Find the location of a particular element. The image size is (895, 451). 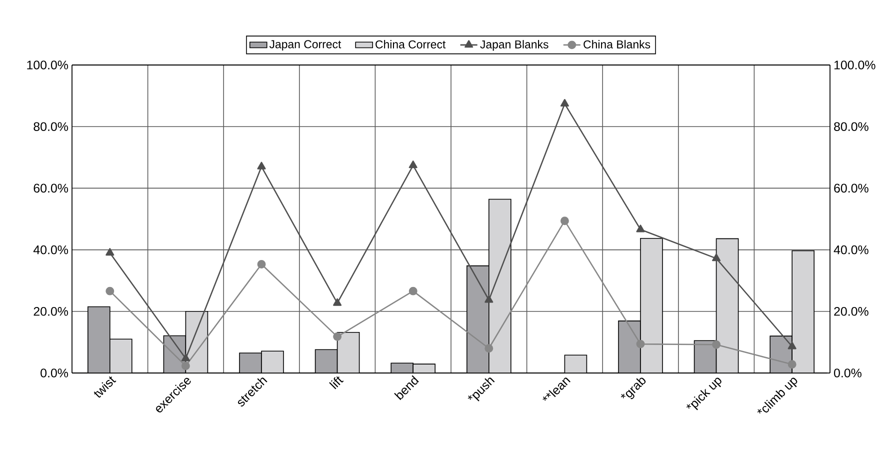

y2-tick-label: 80.0% is located at coordinates (51, 127).